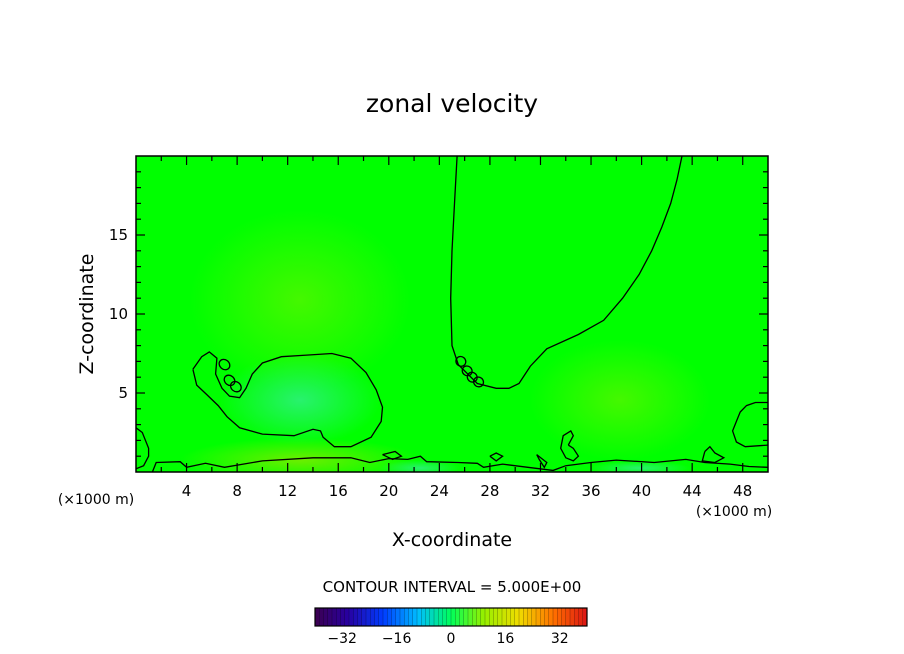 The height and width of the screenshot is (654, 904). Describe the element at coordinates (342, 639) in the screenshot. I see `colorbar-tick-label: −32` at that location.